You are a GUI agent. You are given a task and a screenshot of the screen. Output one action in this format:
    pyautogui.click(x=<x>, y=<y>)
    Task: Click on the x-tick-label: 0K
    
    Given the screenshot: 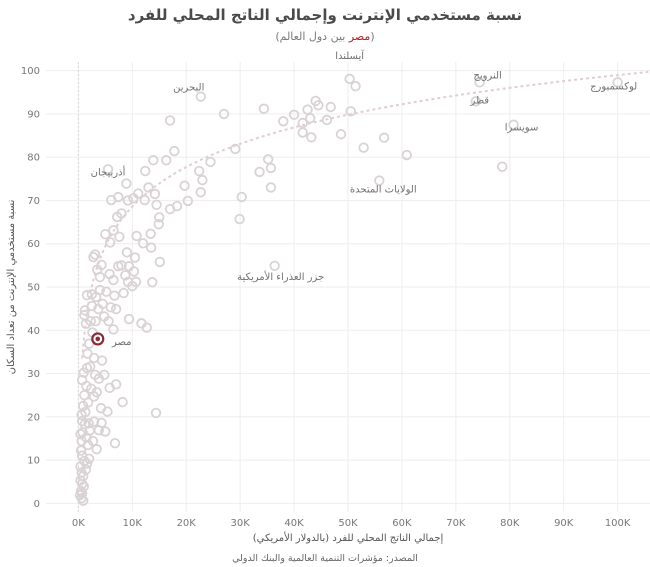 What is the action you would take?
    pyautogui.click(x=78, y=523)
    